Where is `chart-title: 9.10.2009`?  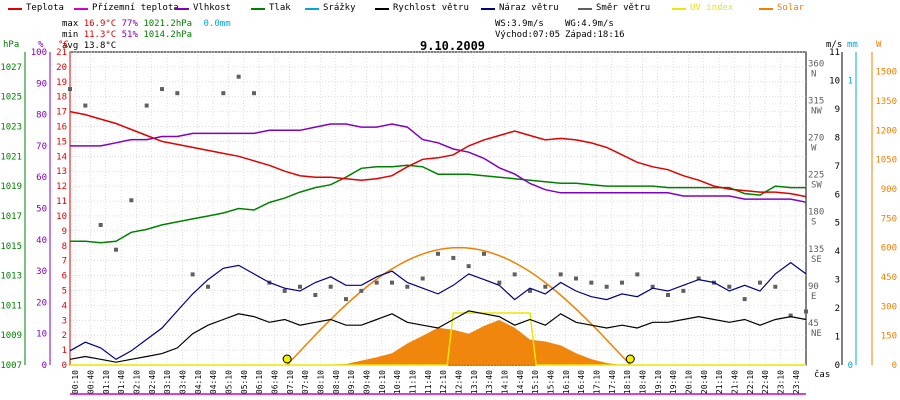
chart-title: 9.10.2009 is located at coordinates (453, 46).